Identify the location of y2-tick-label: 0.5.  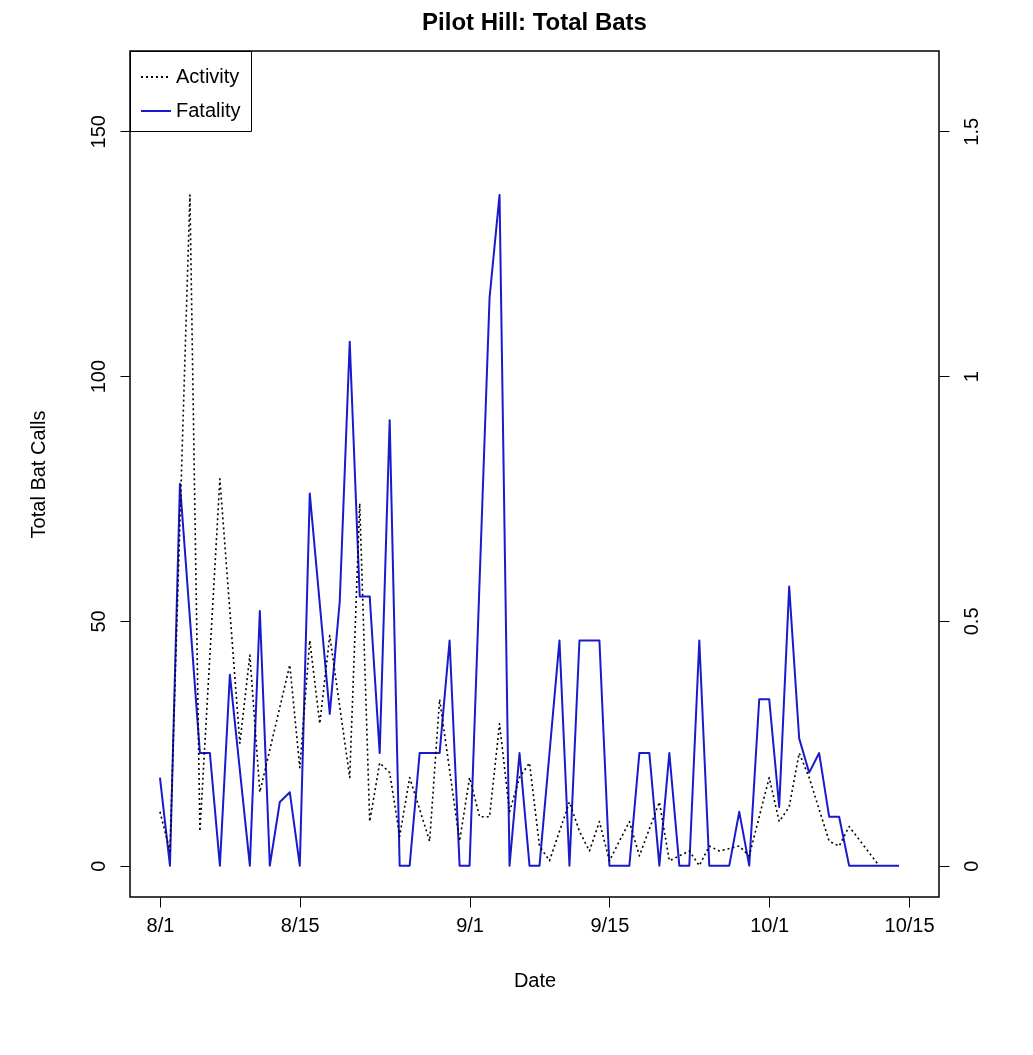
(970, 621).